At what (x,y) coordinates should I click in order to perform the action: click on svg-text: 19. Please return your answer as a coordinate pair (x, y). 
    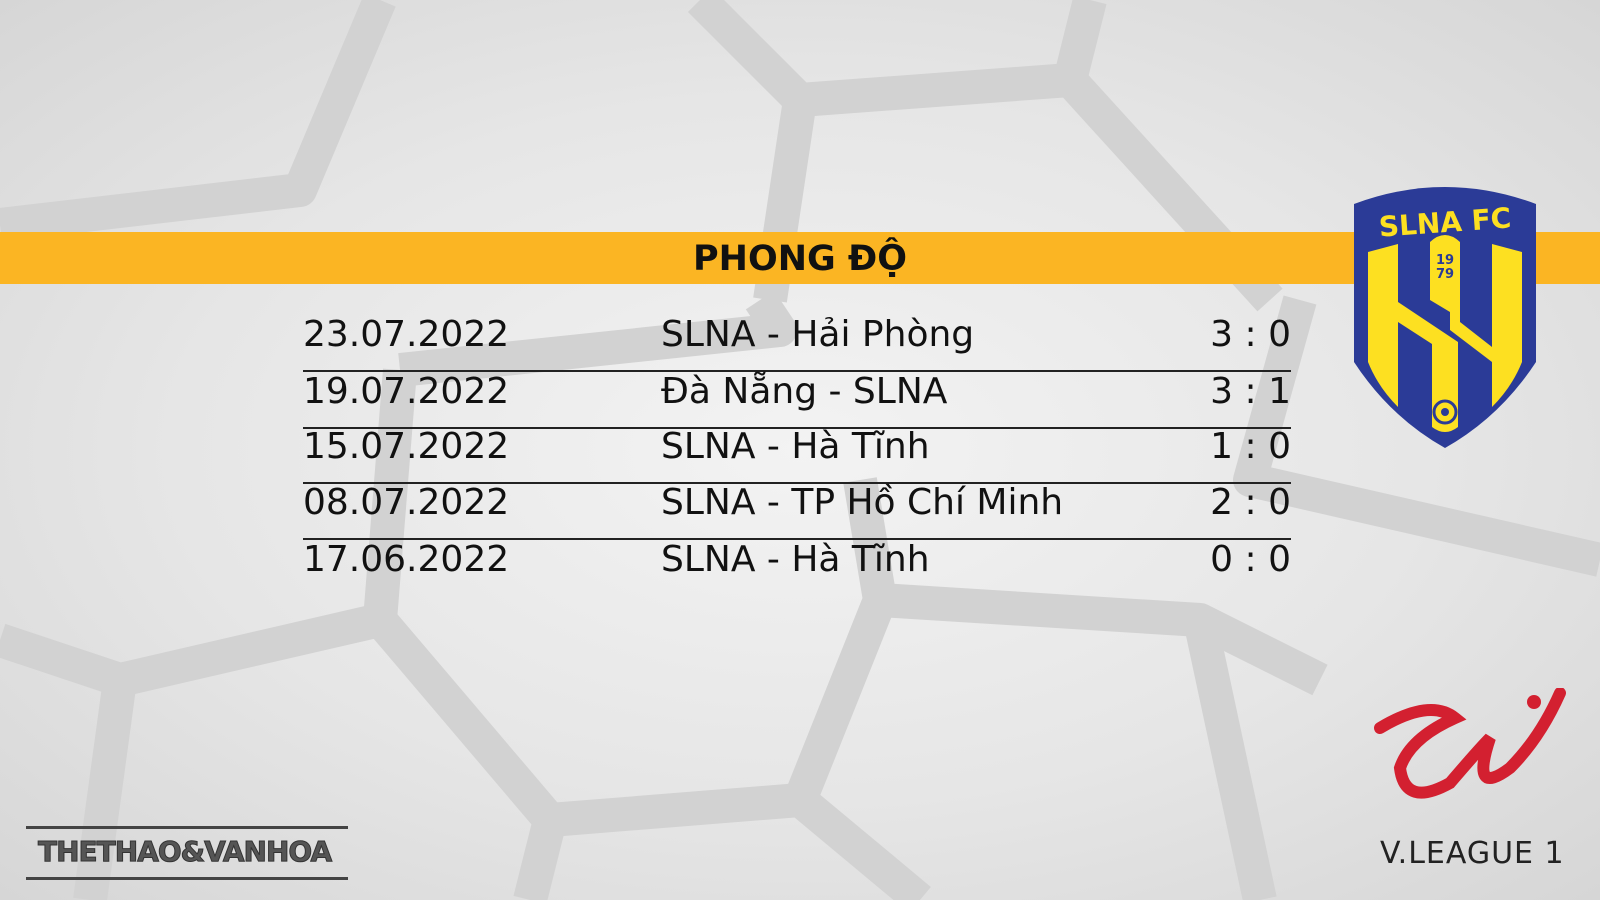
    Looking at the image, I should click on (1445, 260).